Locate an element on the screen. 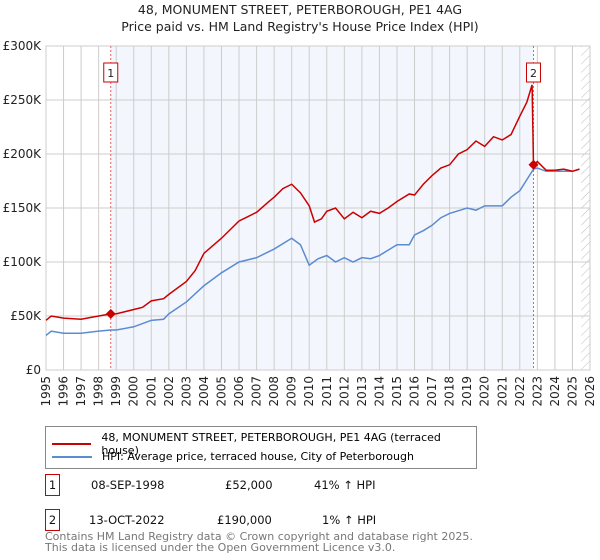 The image size is (600, 560). x-tick-label: 2019 is located at coordinates (467, 391).